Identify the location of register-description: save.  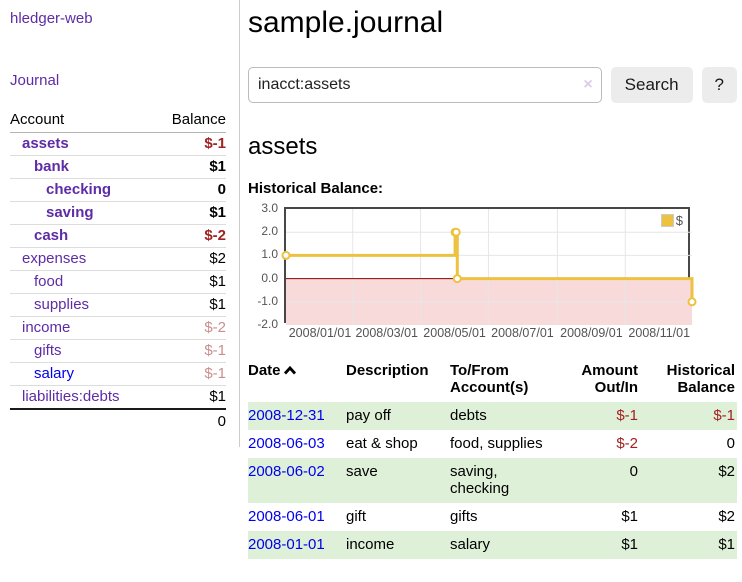
(362, 471).